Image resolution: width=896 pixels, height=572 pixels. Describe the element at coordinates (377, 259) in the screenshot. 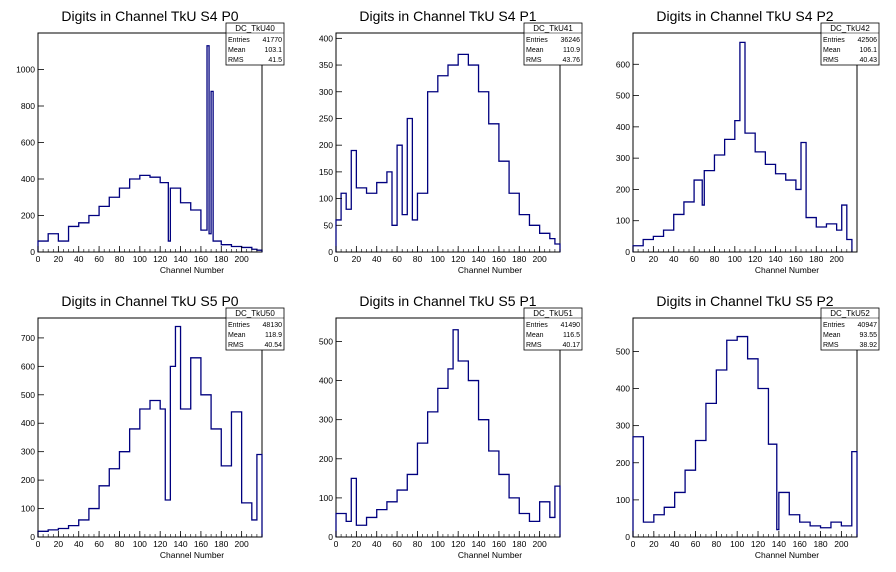

I see `x-tick-label: 40` at that location.